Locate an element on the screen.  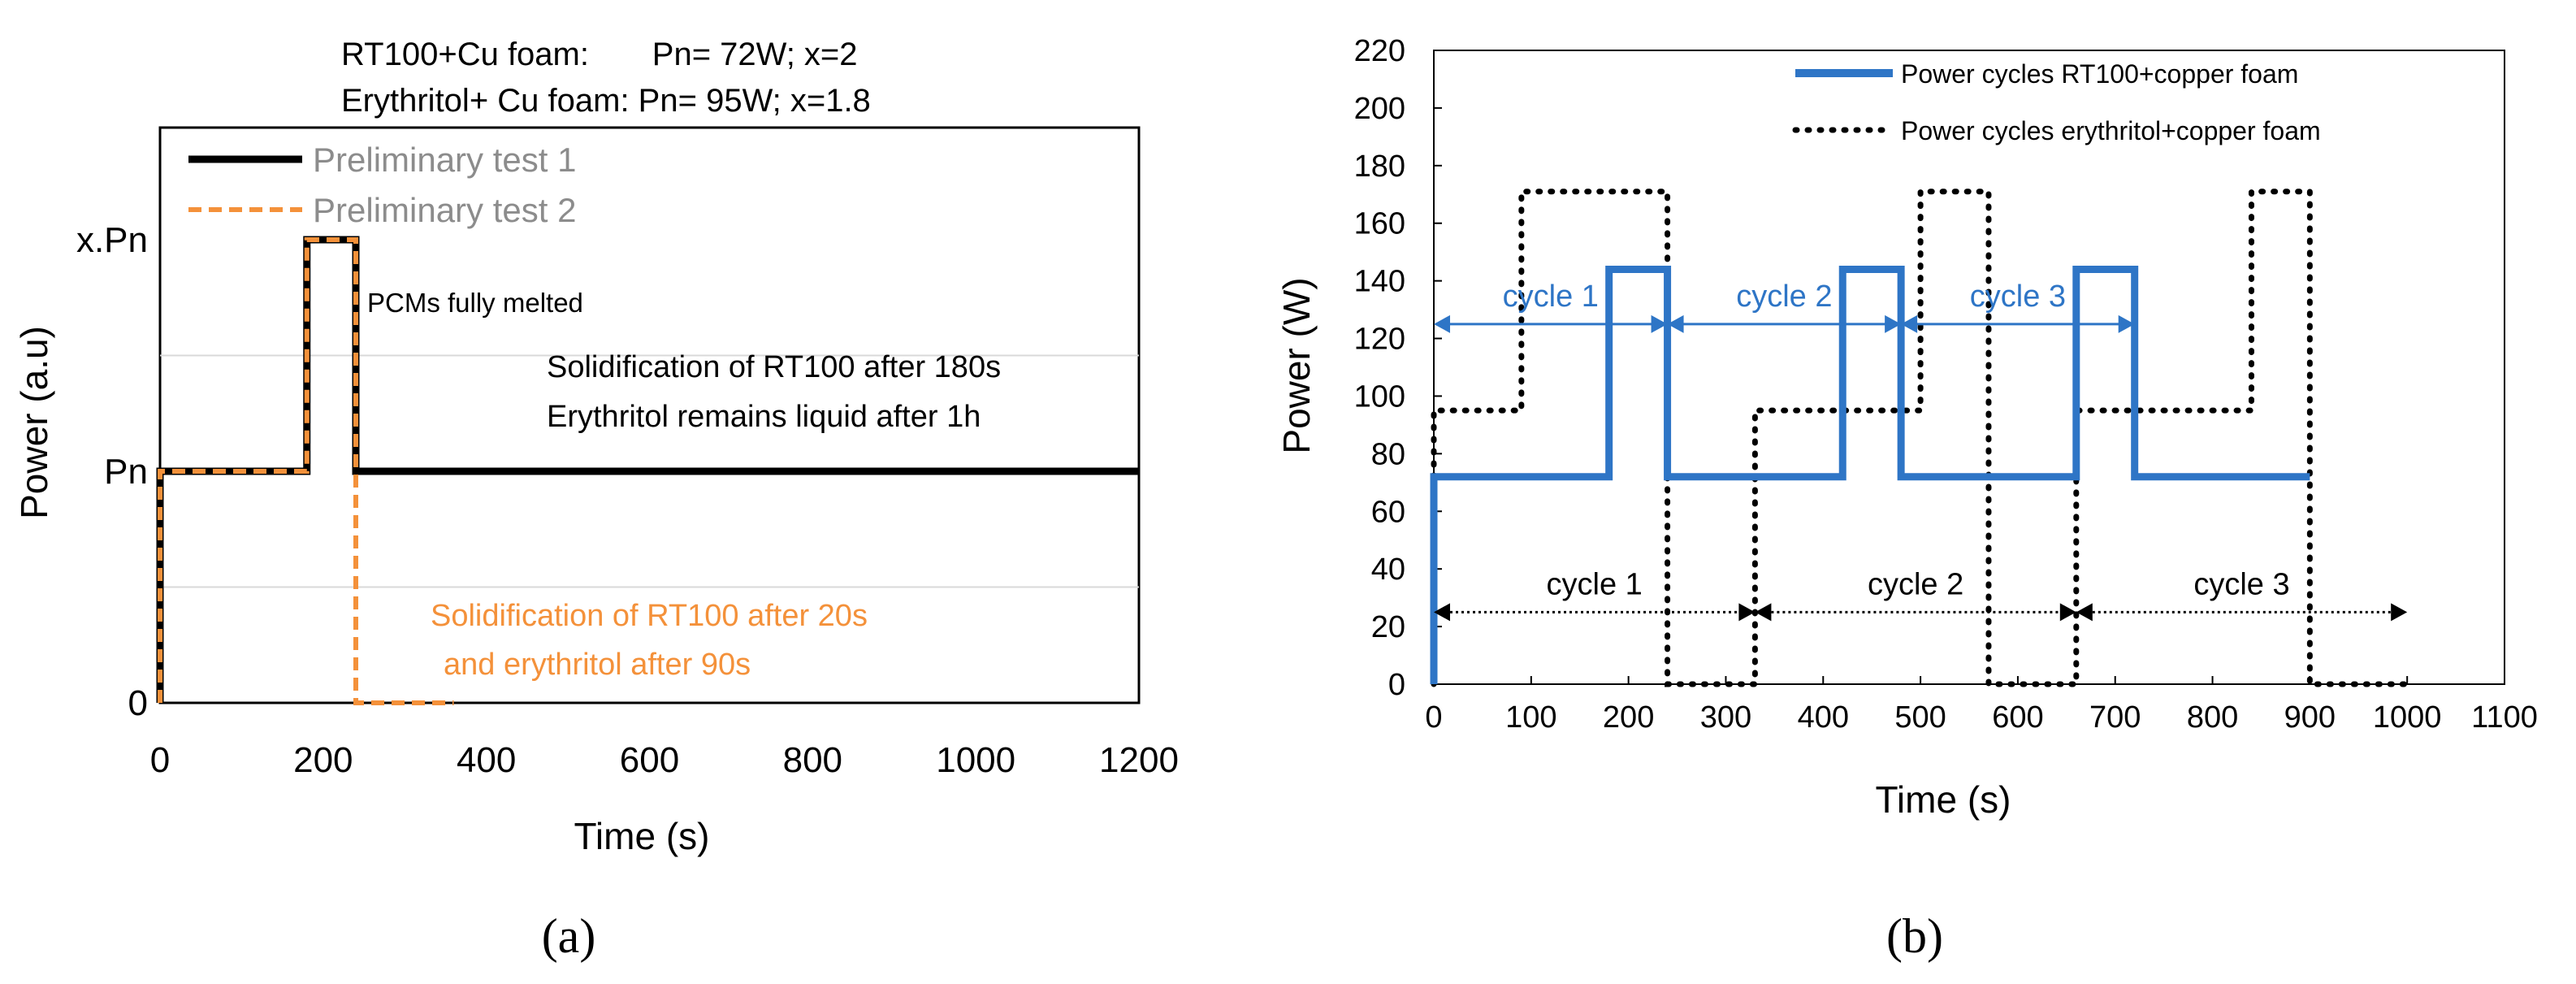
legend-label-test-2: Preliminary test 2 is located at coordinates (445, 210).